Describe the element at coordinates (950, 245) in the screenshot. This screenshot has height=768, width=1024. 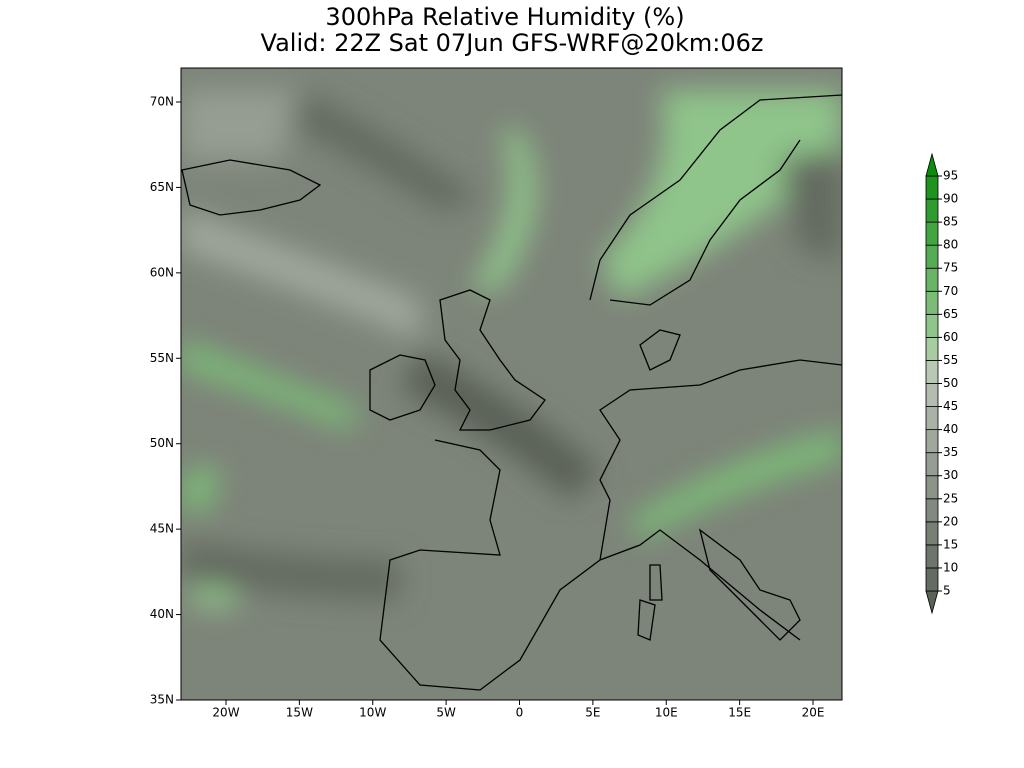
I see `colorbar-label: 80` at that location.